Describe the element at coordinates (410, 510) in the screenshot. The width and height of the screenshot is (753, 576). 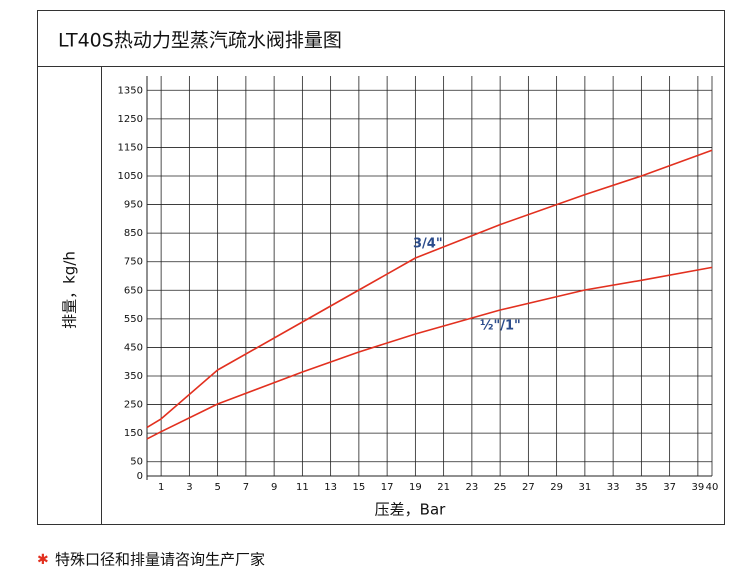
I see `x-axis-title: 压差，Bar` at that location.